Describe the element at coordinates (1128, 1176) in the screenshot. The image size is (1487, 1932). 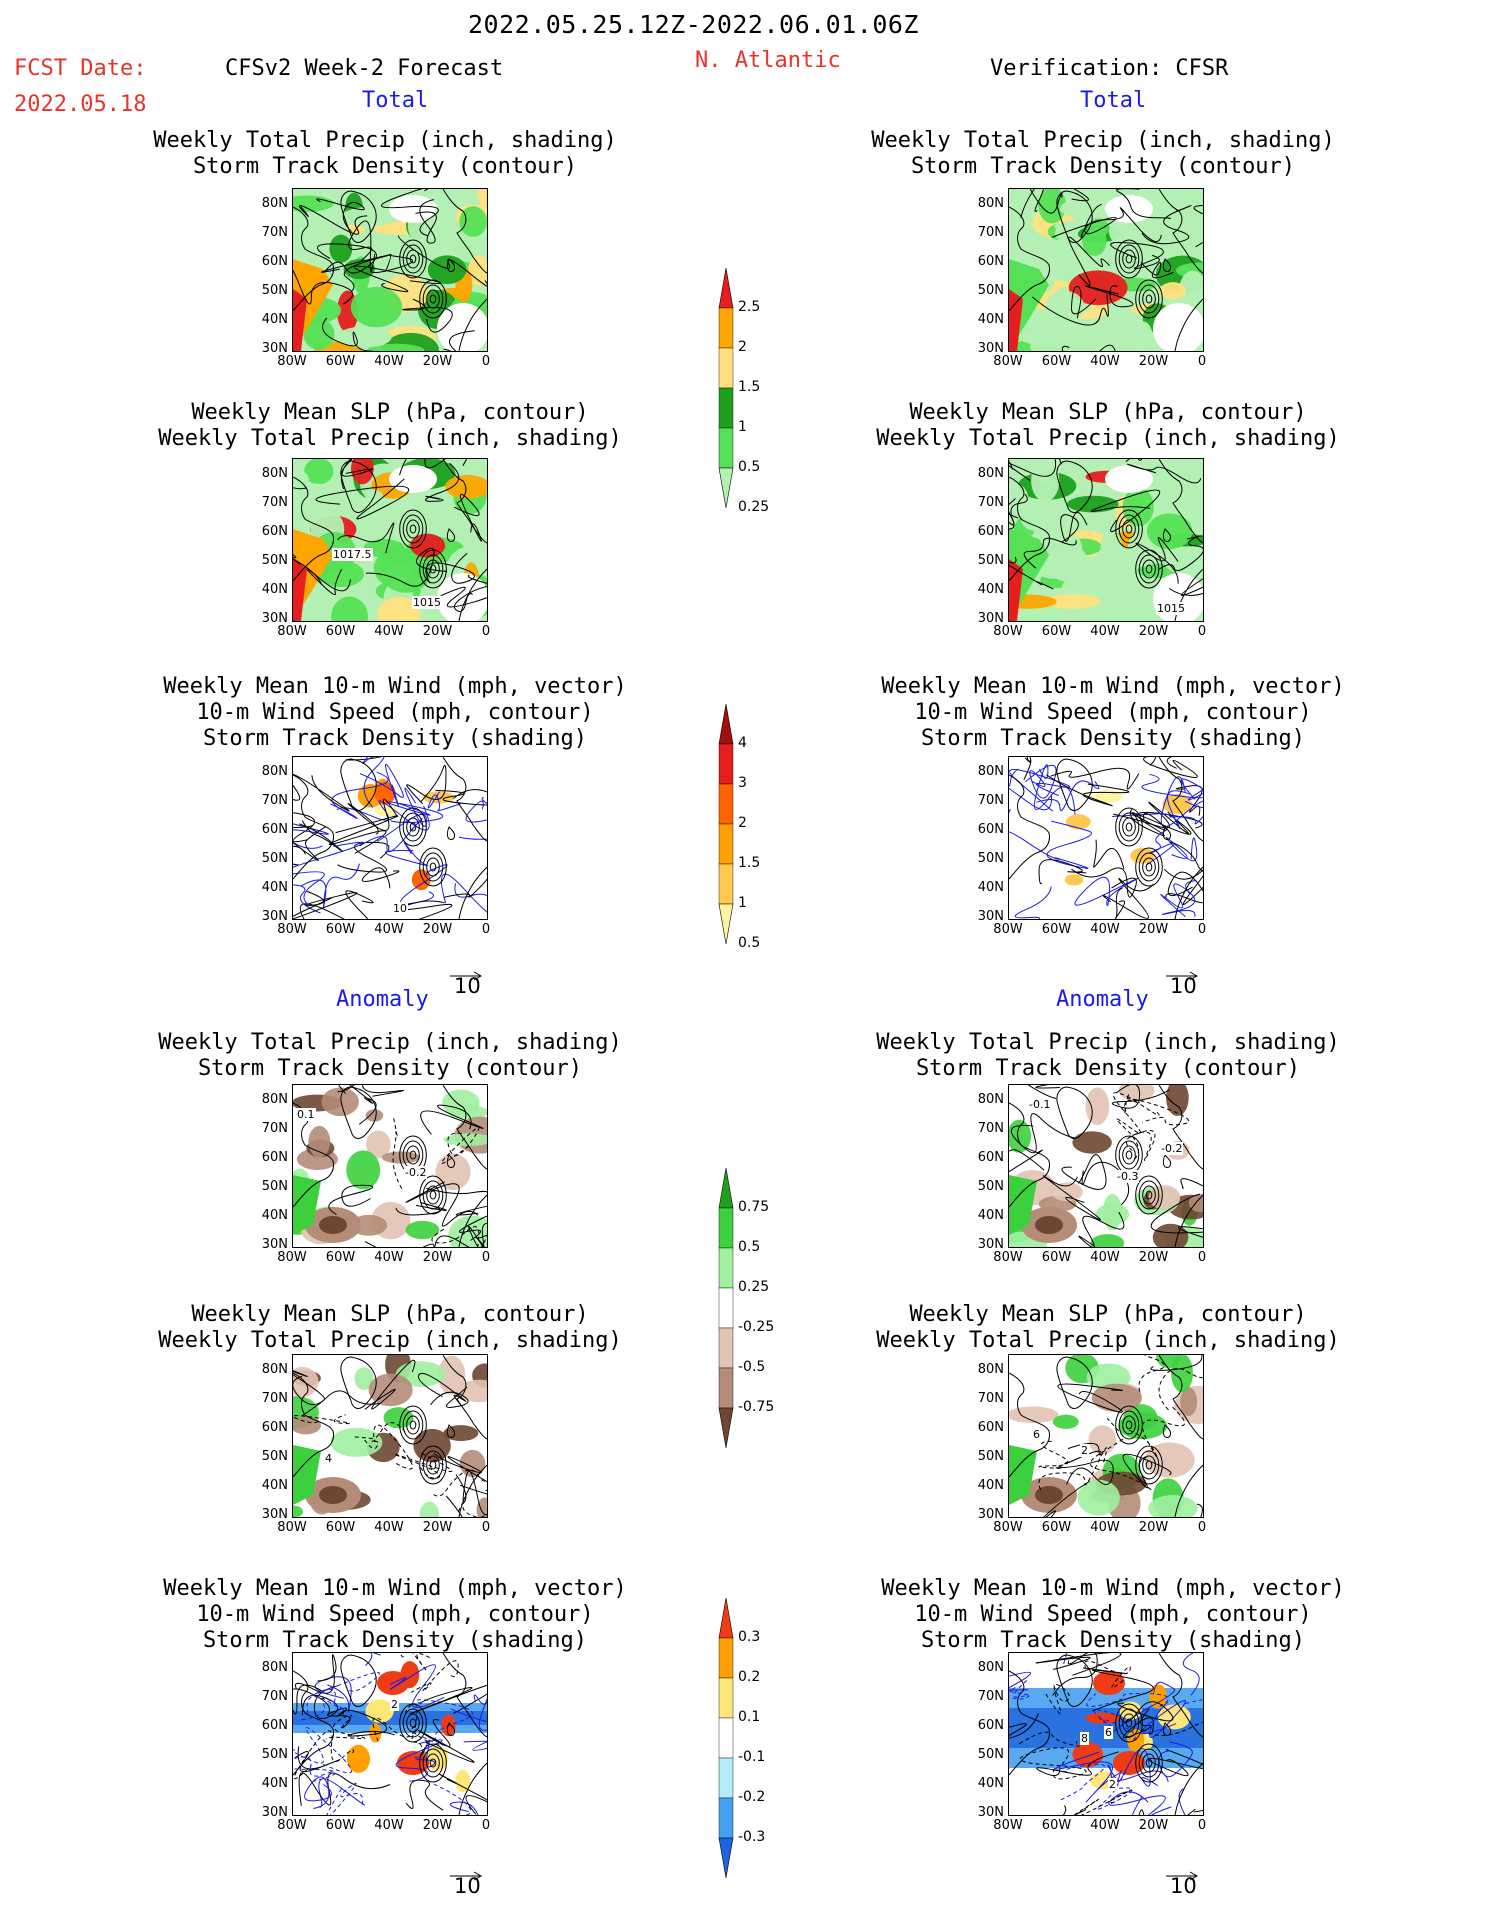
I see `contour-label: -0.3` at that location.